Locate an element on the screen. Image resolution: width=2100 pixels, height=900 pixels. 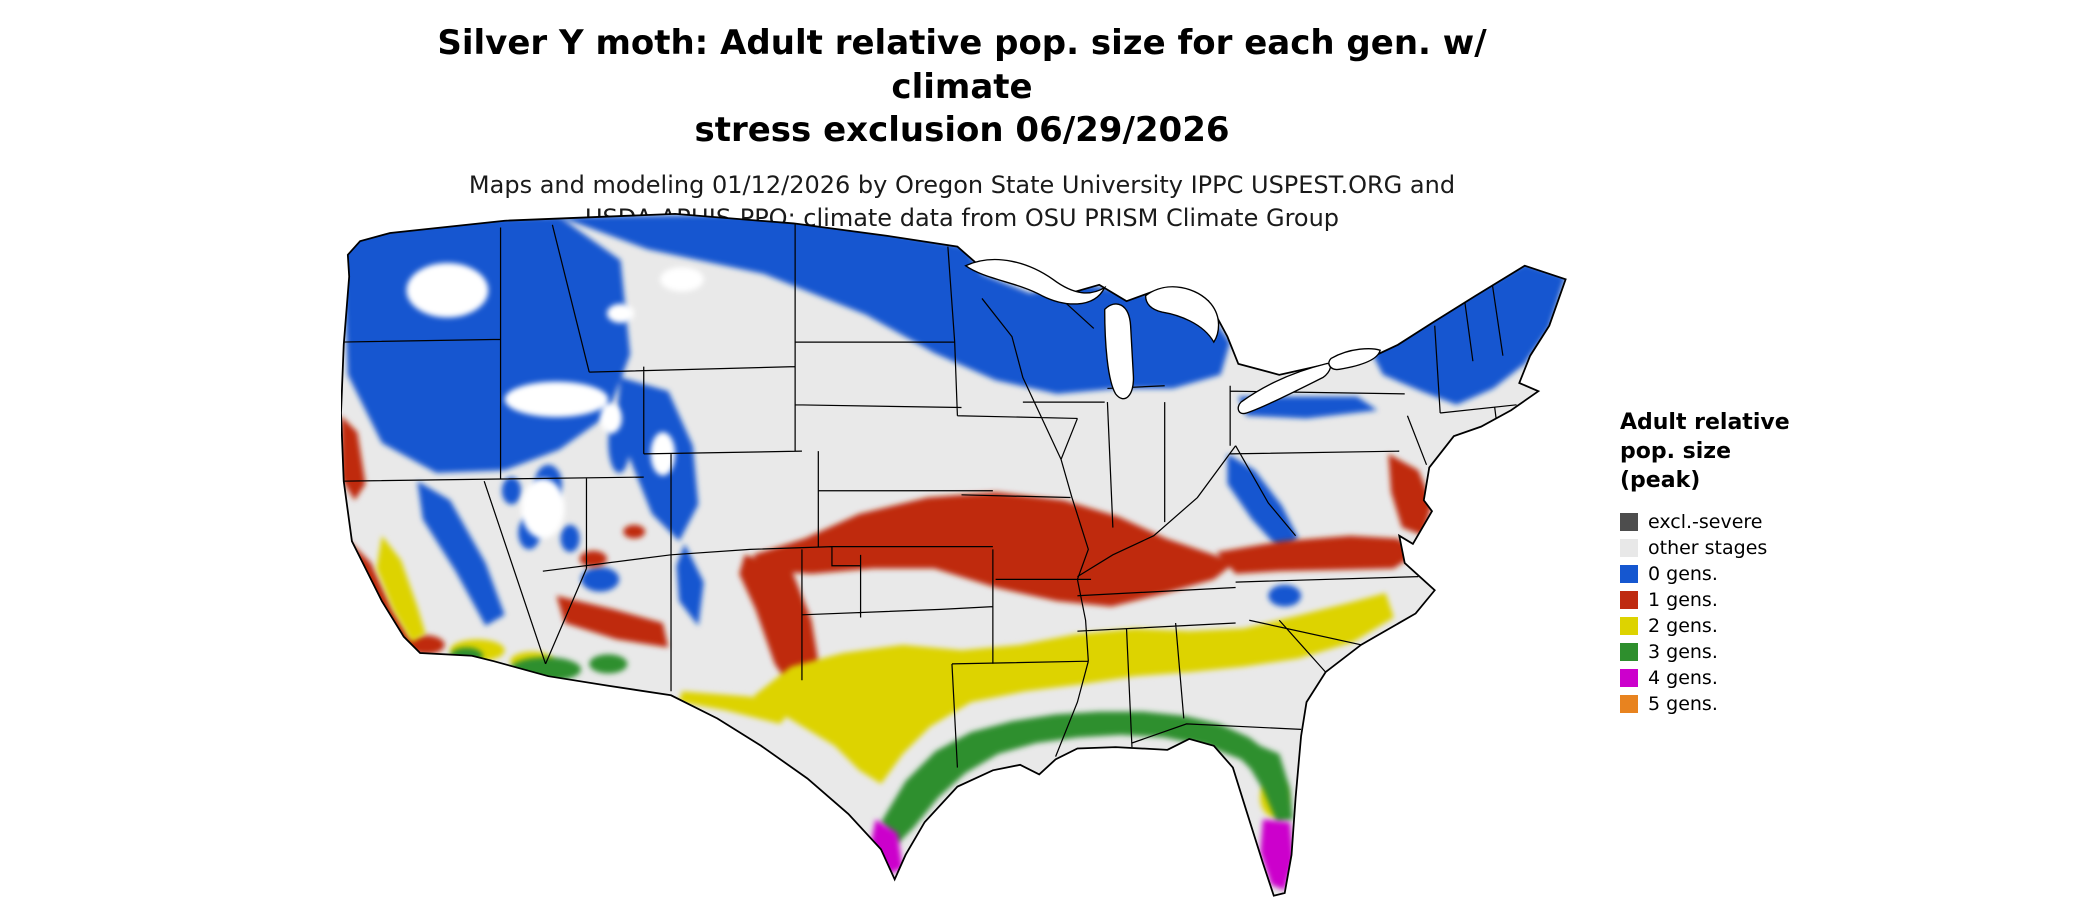
legend-label: other stages is located at coordinates (1708, 548).